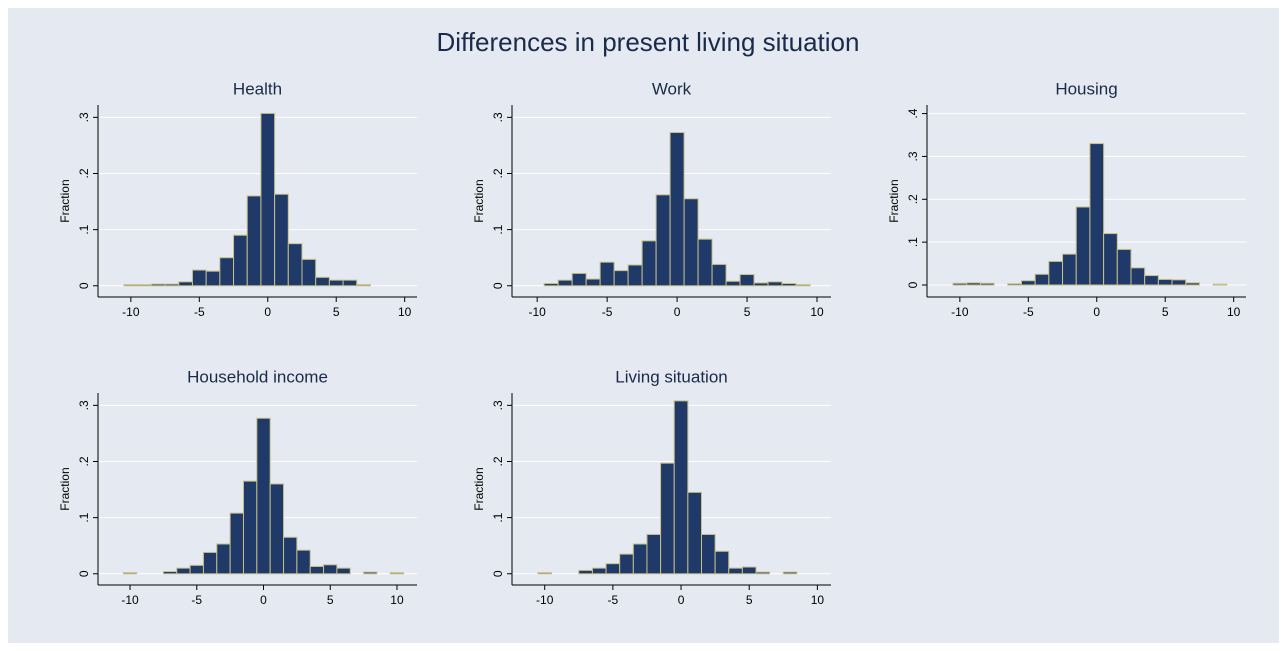  Describe the element at coordinates (1086, 88) in the screenshot. I see `panel-title: Housing` at that location.